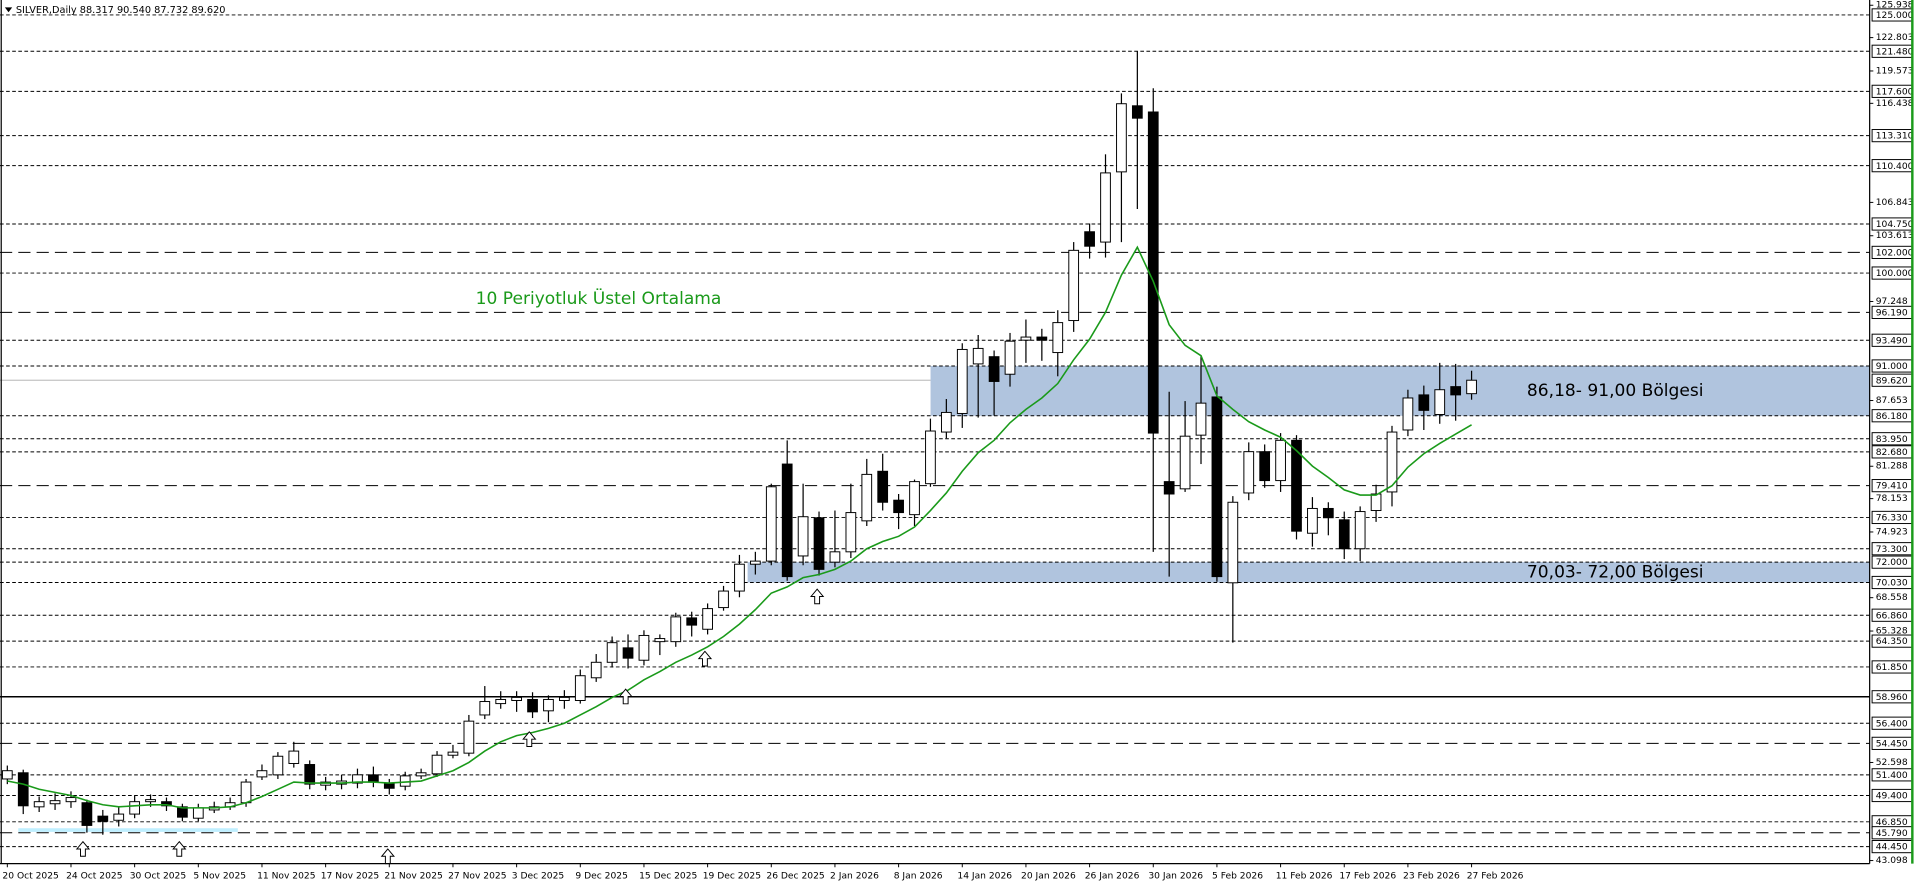  What do you see at coordinates (30, 876) in the screenshot?
I see `x-tick-label: 20 Oct 2025` at bounding box center [30, 876].